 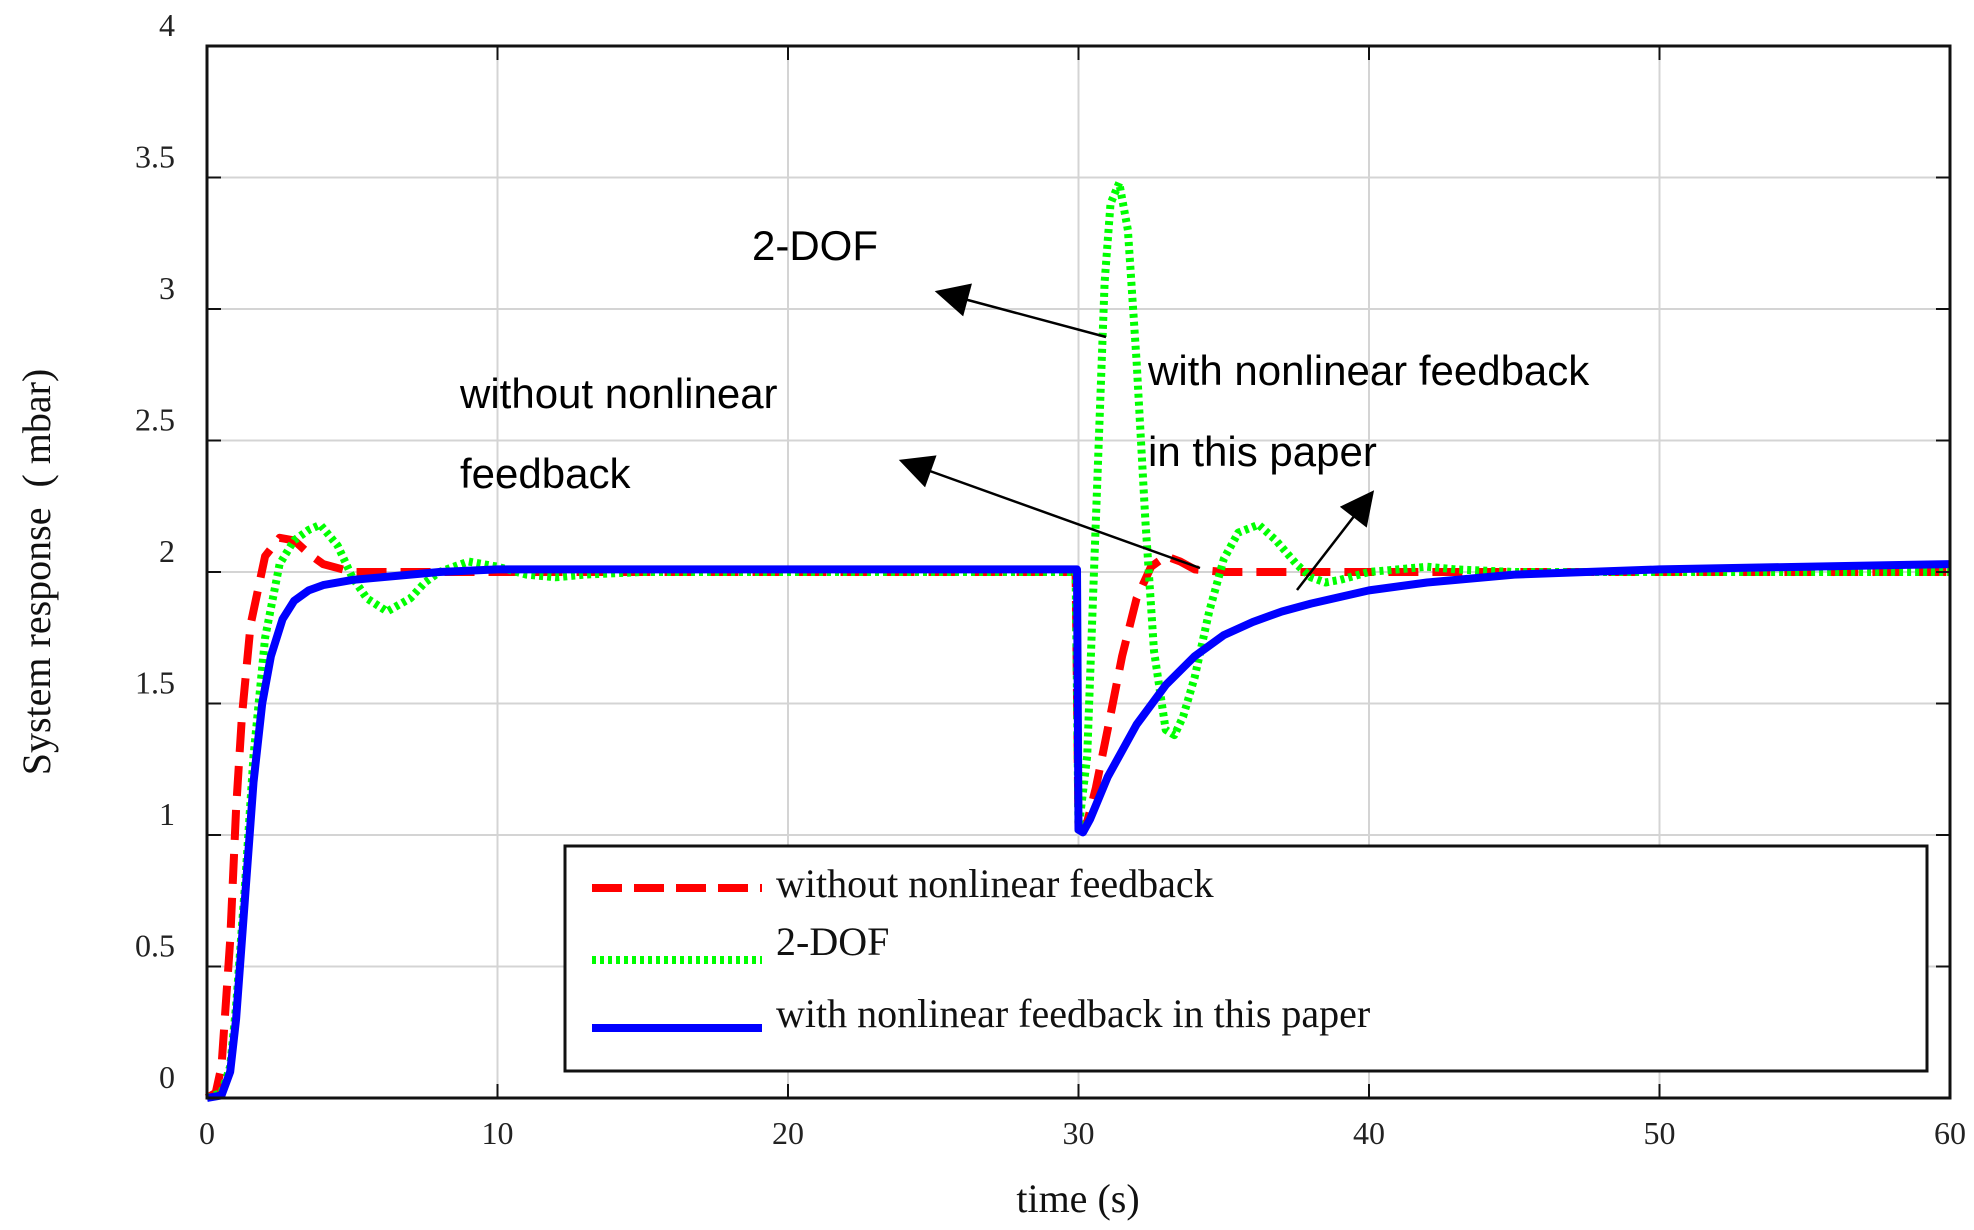 What do you see at coordinates (155, 683) in the screenshot?
I see `y-tick-label: 1.5` at bounding box center [155, 683].